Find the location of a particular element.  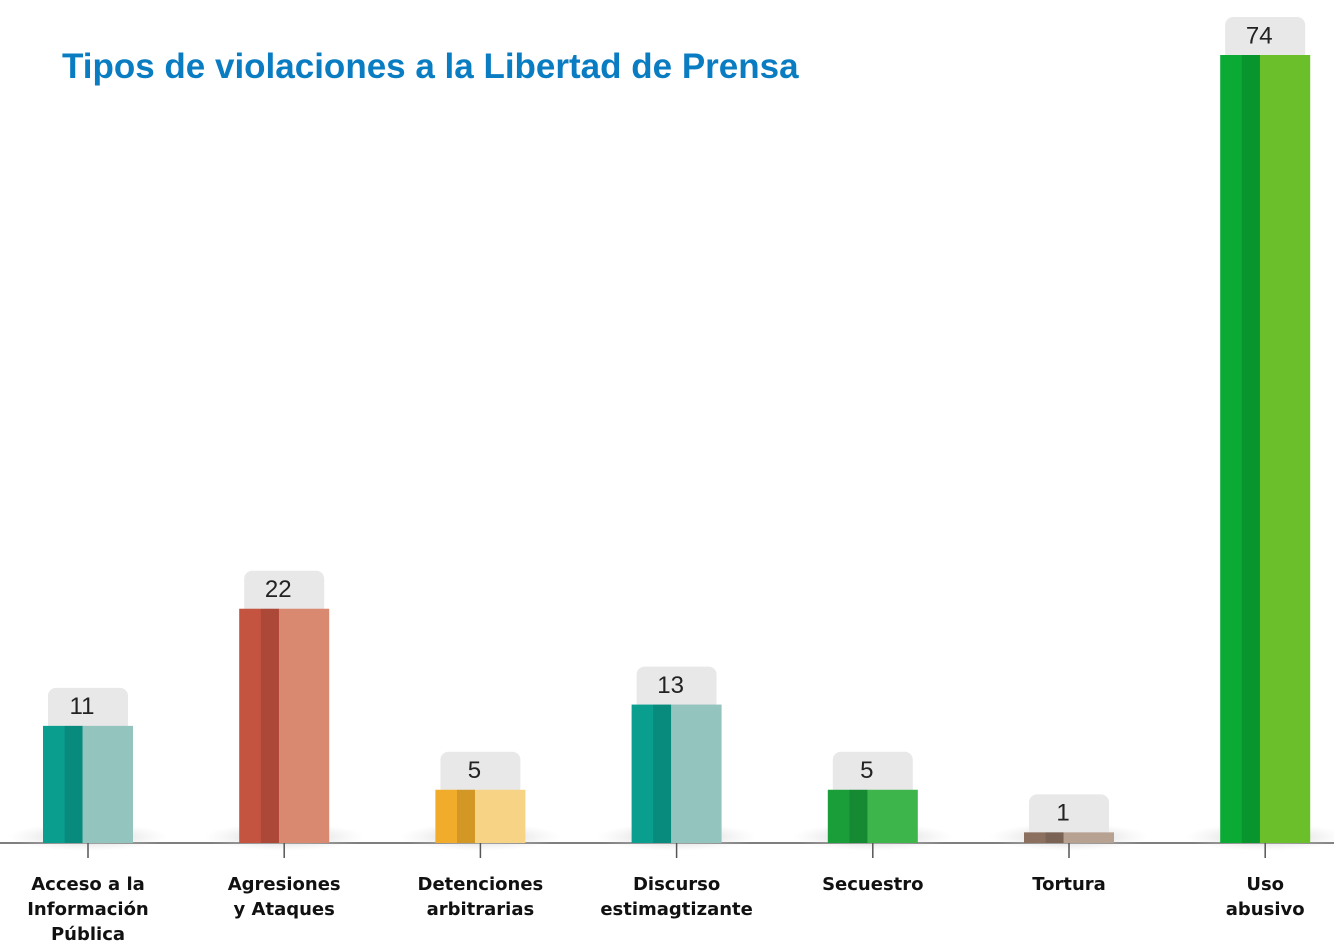

x-tick-label: Detenciones arbitrarias is located at coordinates (480, 897).